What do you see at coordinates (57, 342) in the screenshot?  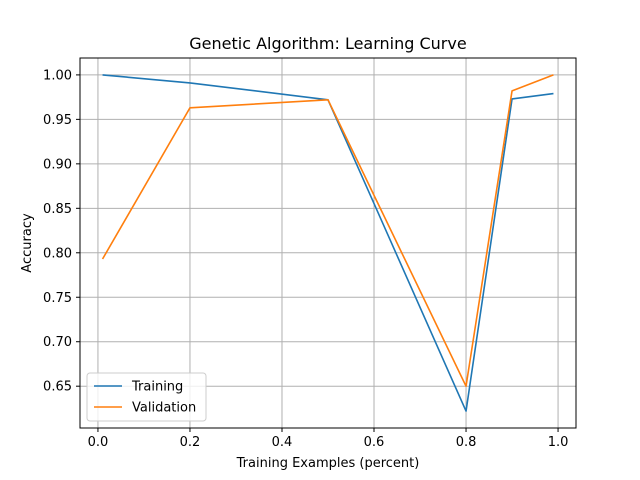 I see `y-tick-label: 0.70` at bounding box center [57, 342].